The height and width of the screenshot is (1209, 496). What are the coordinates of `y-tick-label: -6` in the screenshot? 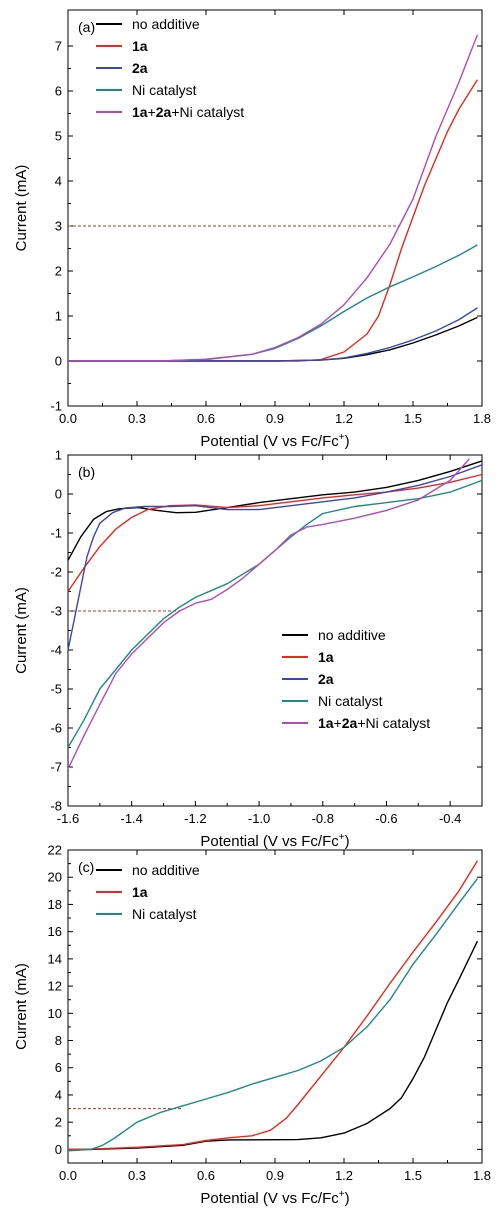 It's located at (56, 728).